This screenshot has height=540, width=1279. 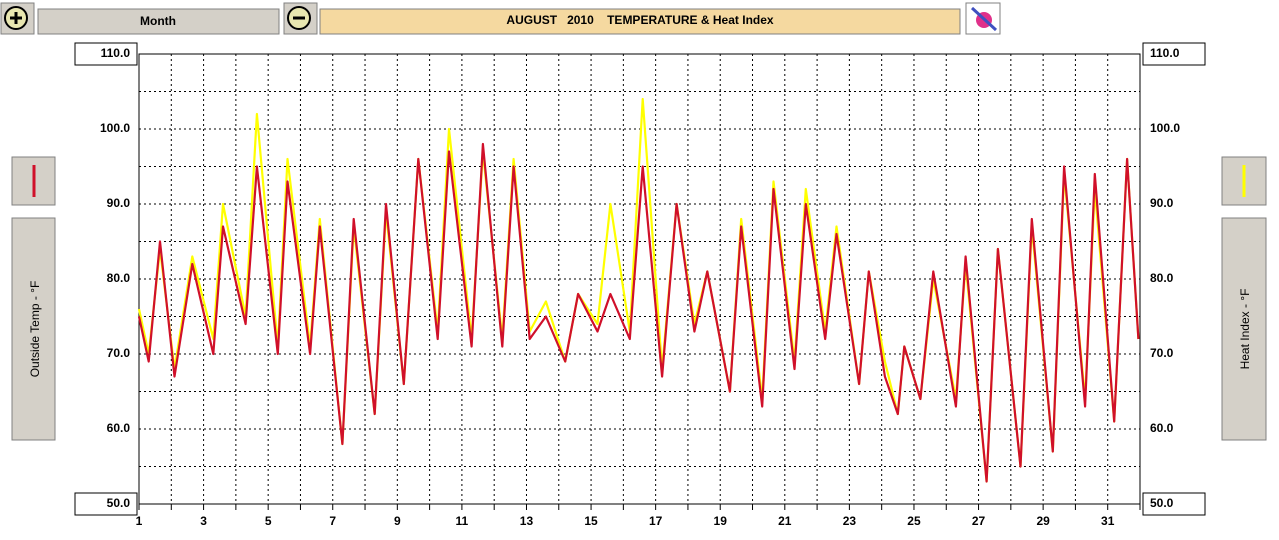 I want to click on zoom-out-button, so click(x=300, y=18).